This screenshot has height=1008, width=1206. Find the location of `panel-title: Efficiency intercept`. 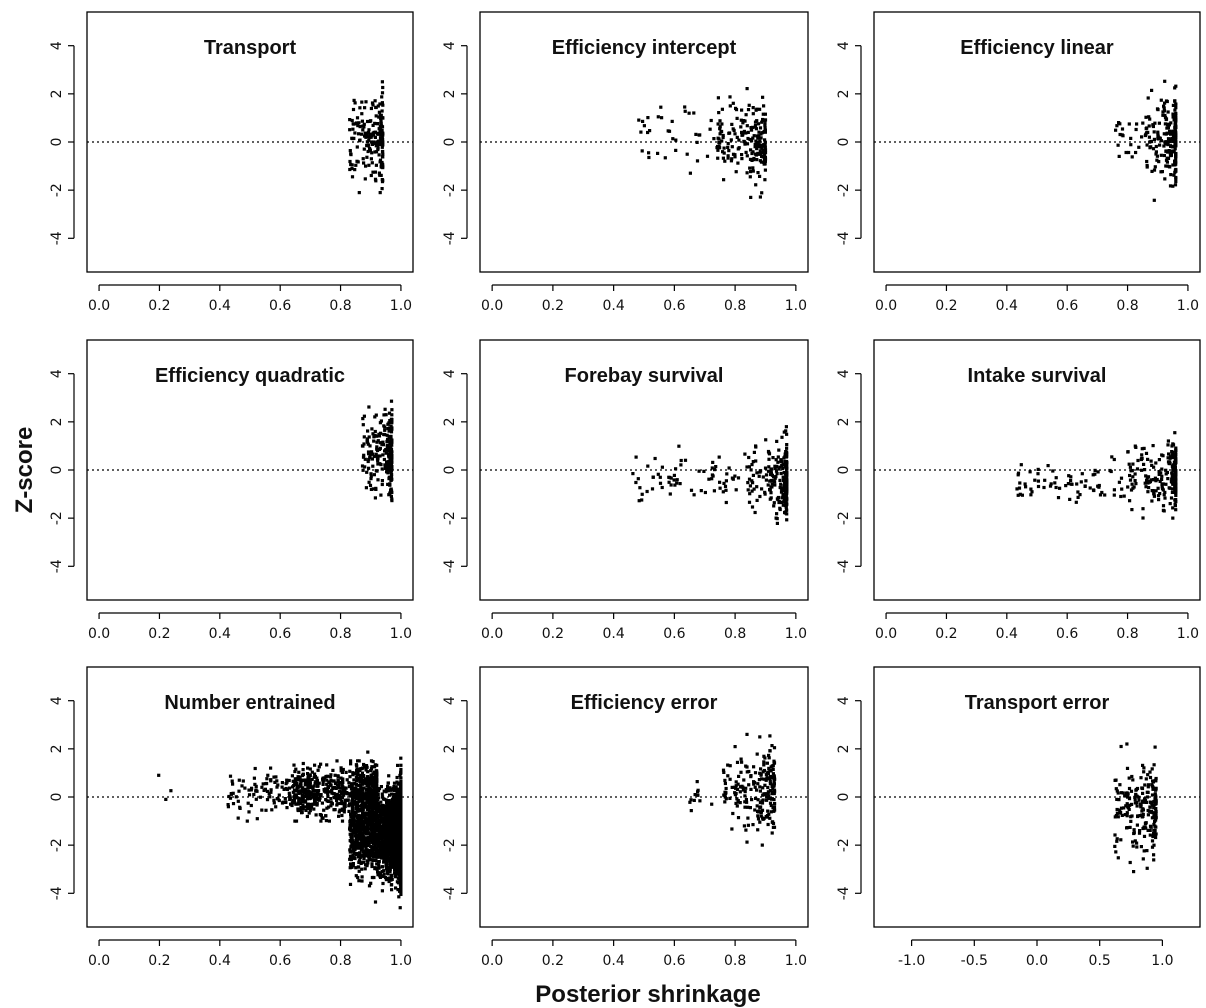

panel-title: Efficiency intercept is located at coordinates (644, 48).